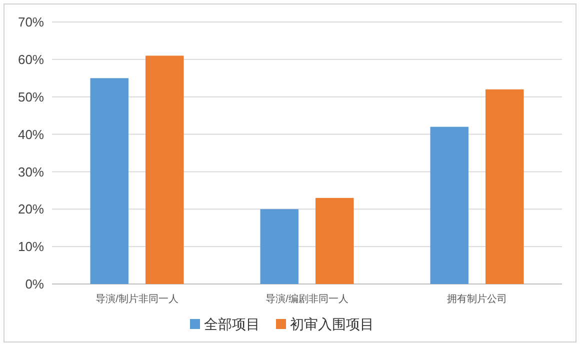 This screenshot has width=580, height=346. I want to click on y-tick-label: 40%, so click(31, 134).